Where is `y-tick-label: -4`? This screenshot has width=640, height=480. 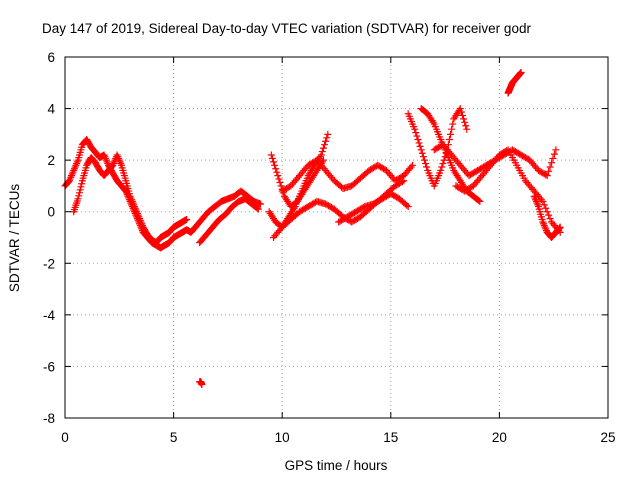
y-tick-label: -4 is located at coordinates (49, 315).